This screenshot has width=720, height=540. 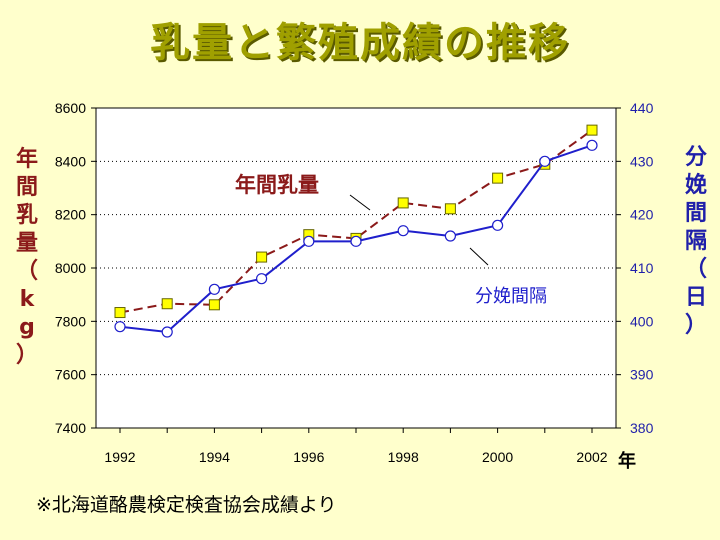 I want to click on footnote: ※北海道酪農検定検査協会成績より, so click(x=186, y=505).